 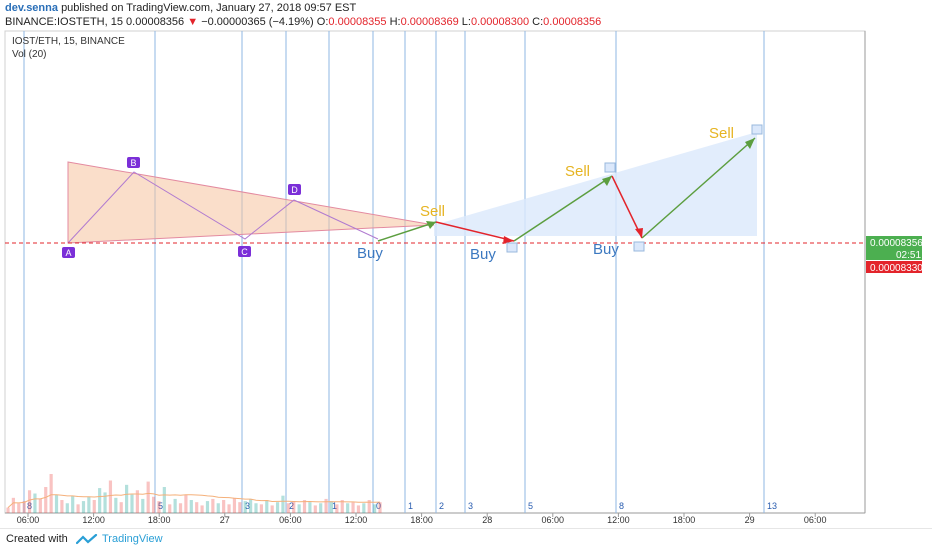 What do you see at coordinates (29, 54) in the screenshot?
I see `legend-volume: Vol (20)` at bounding box center [29, 54].